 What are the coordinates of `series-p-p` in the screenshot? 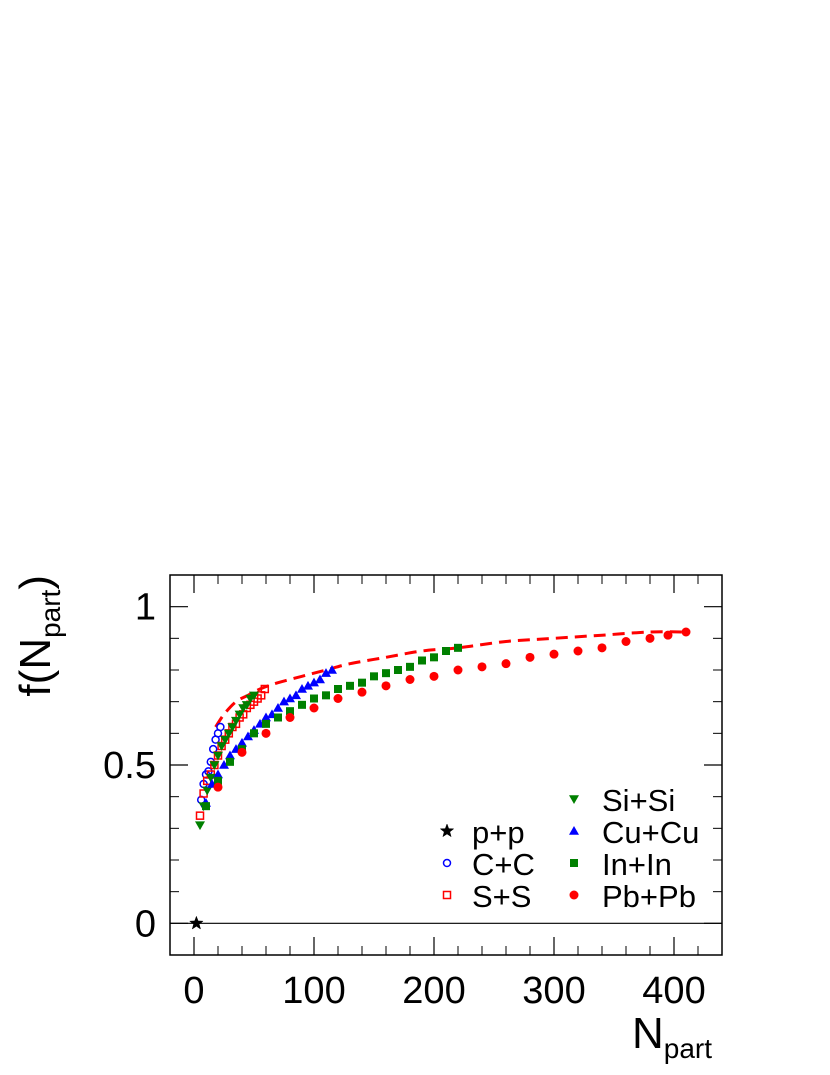 It's located at (196, 922).